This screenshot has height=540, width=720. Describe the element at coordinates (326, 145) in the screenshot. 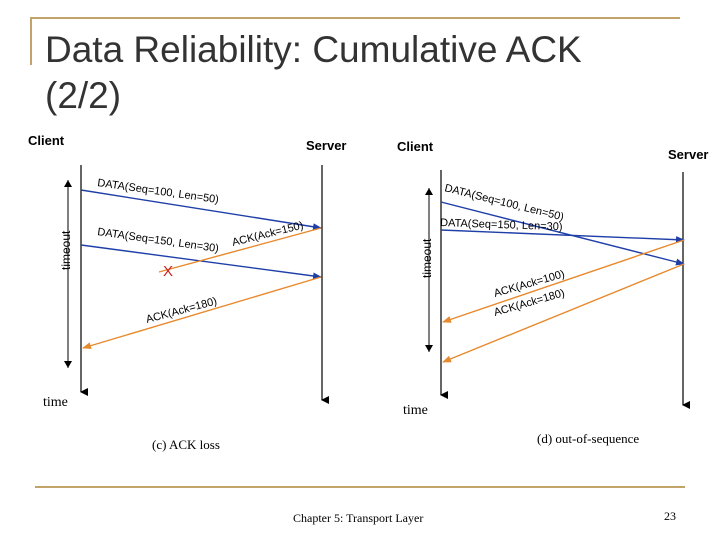

I see `server-label-c: Server` at that location.